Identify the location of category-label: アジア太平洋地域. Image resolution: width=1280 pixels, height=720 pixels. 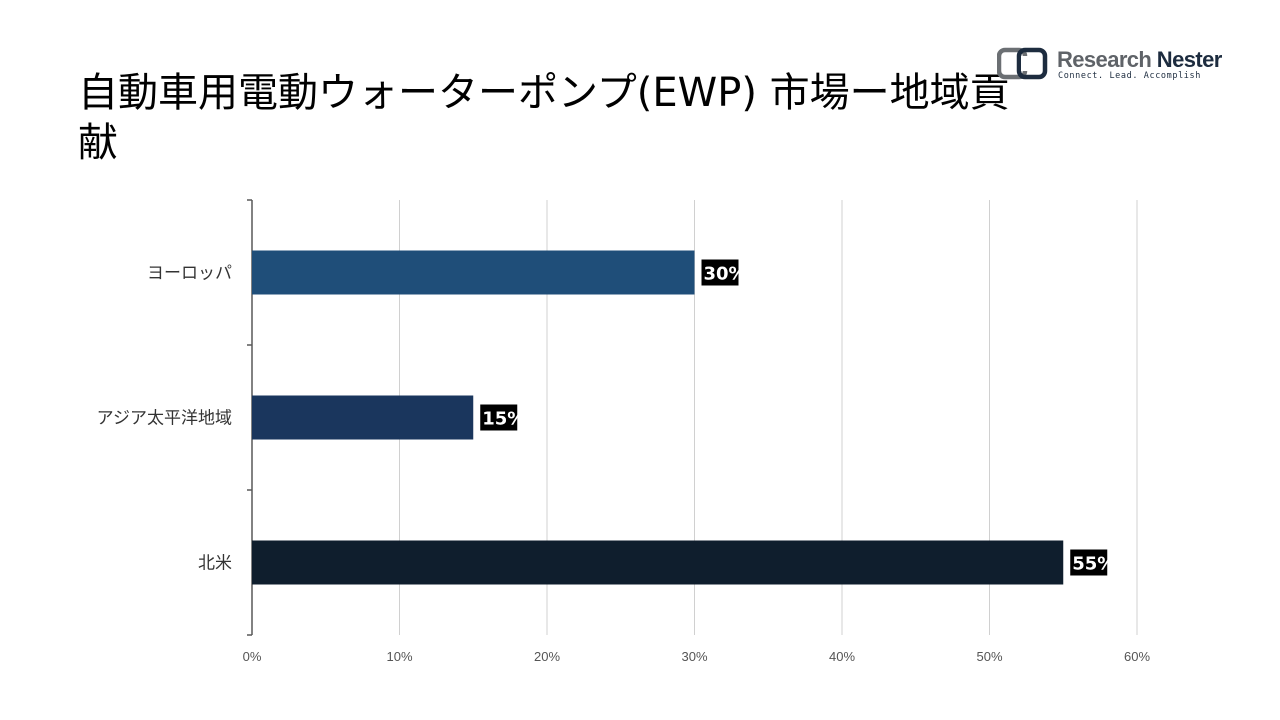
(164, 419).